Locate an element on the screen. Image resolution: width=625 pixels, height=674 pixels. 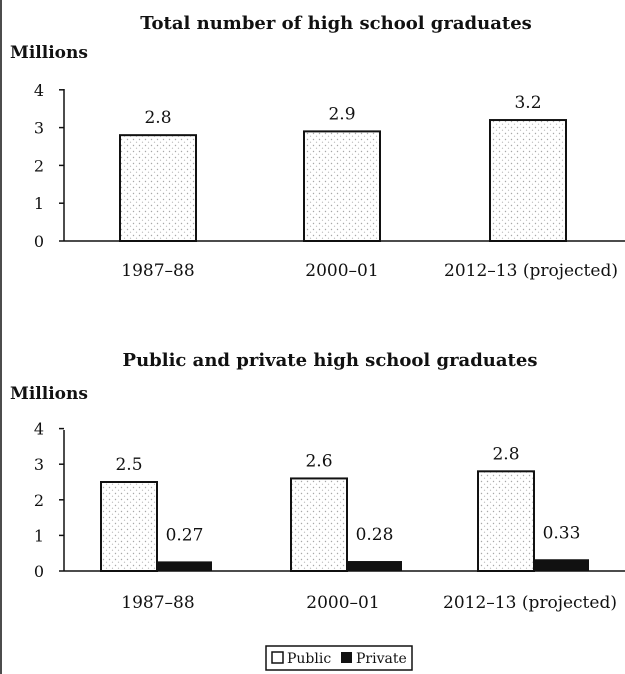
chart-split-ytick-label-0: 0 is located at coordinates (39, 571).